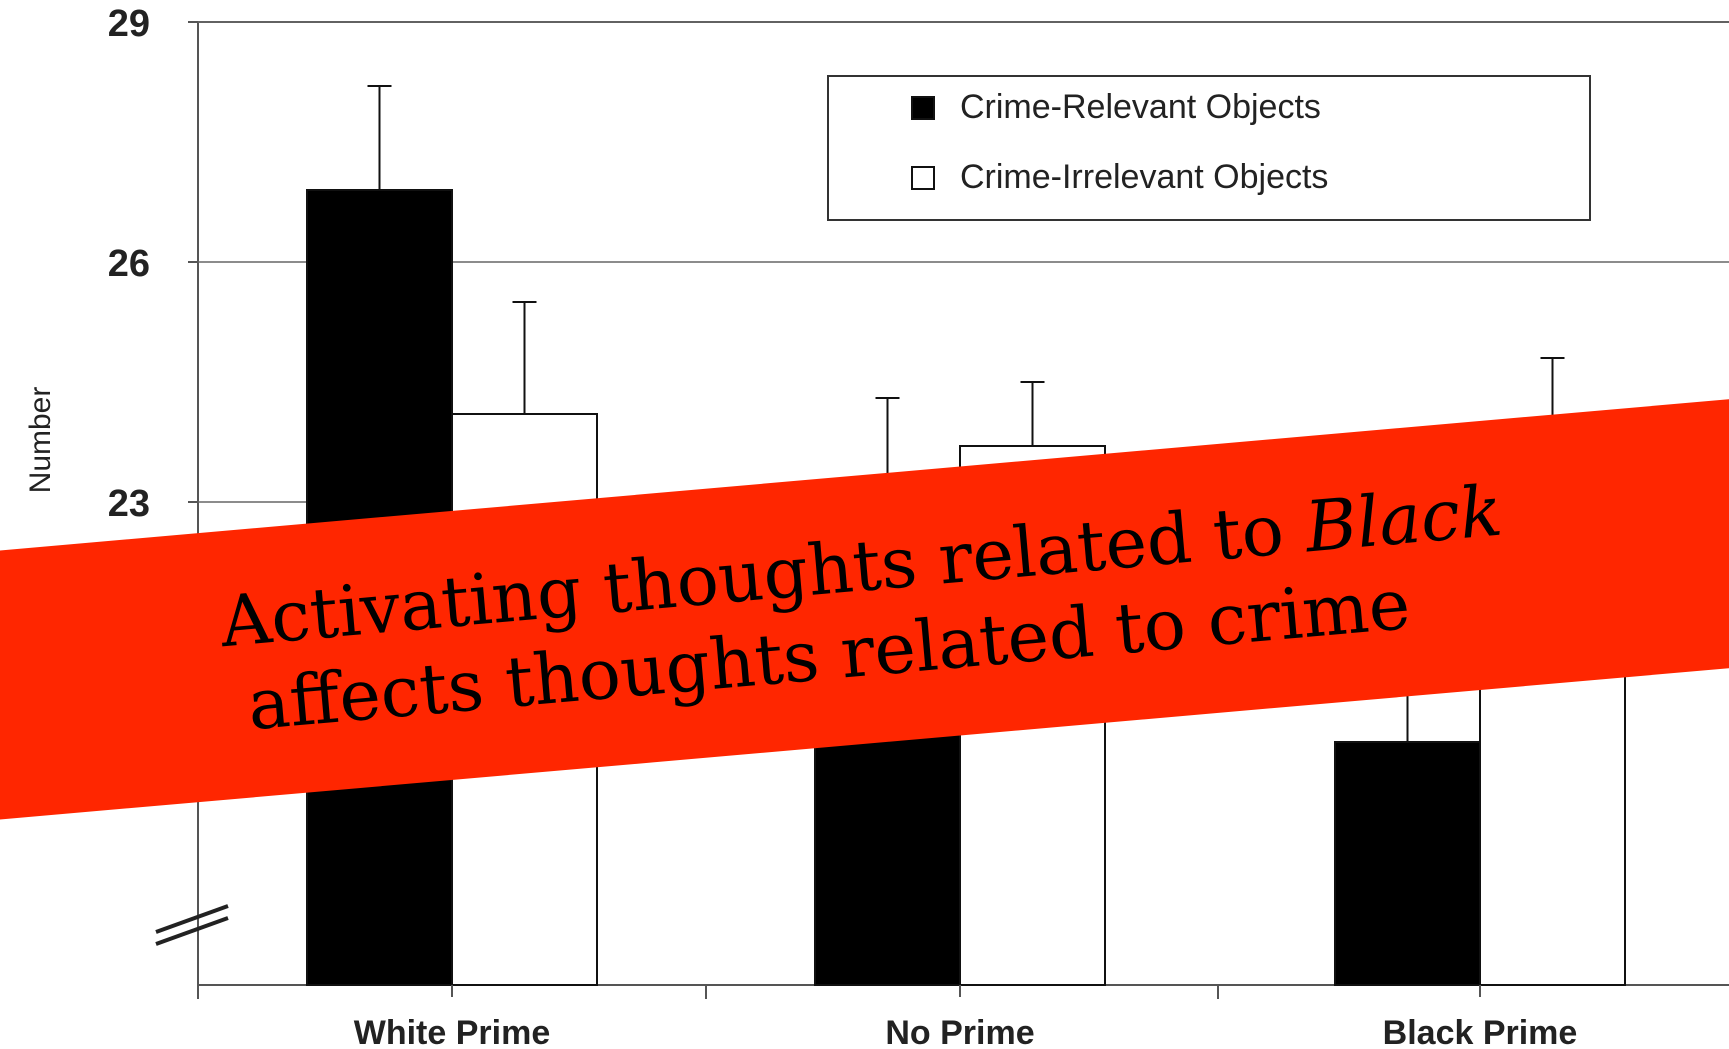 Image resolution: width=1729 pixels, height=1049 pixels. What do you see at coordinates (129, 504) in the screenshot?
I see `y-tick-label: 23` at bounding box center [129, 504].